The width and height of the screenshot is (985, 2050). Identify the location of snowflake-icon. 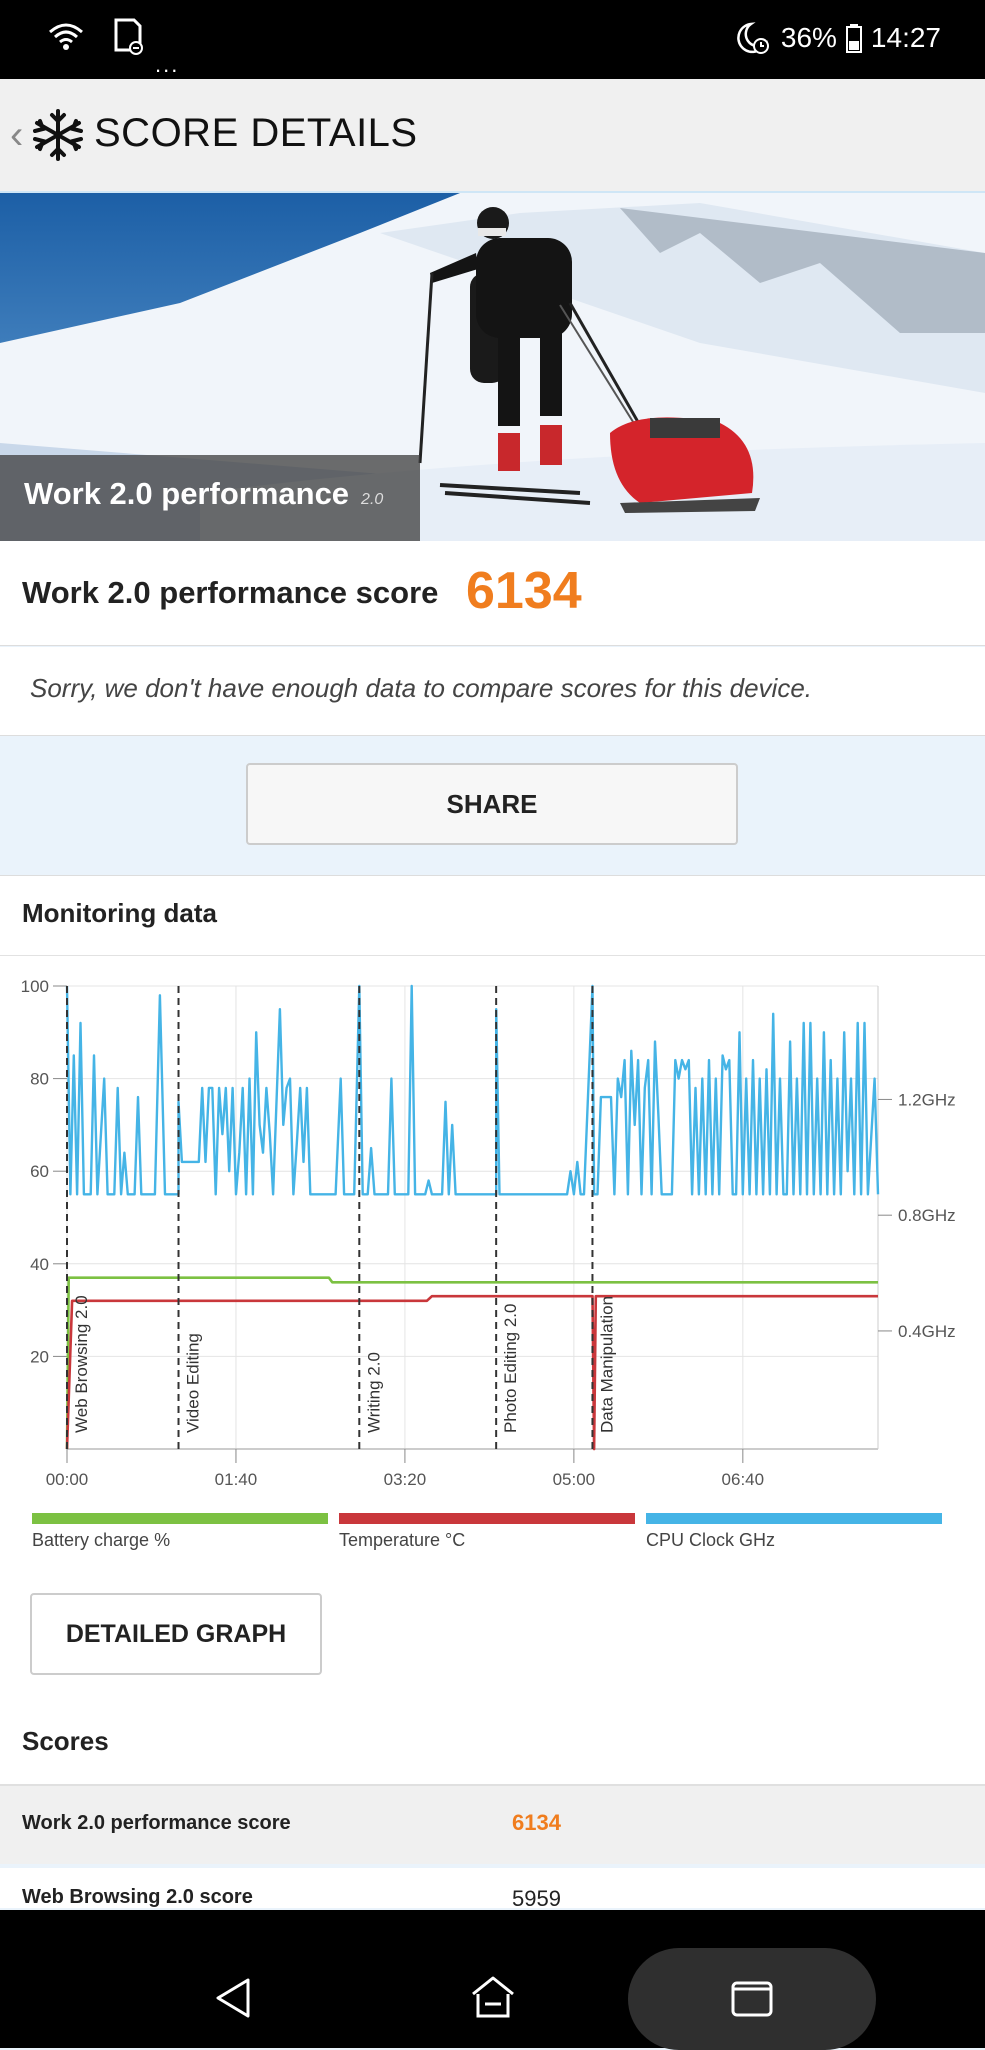
(58, 135).